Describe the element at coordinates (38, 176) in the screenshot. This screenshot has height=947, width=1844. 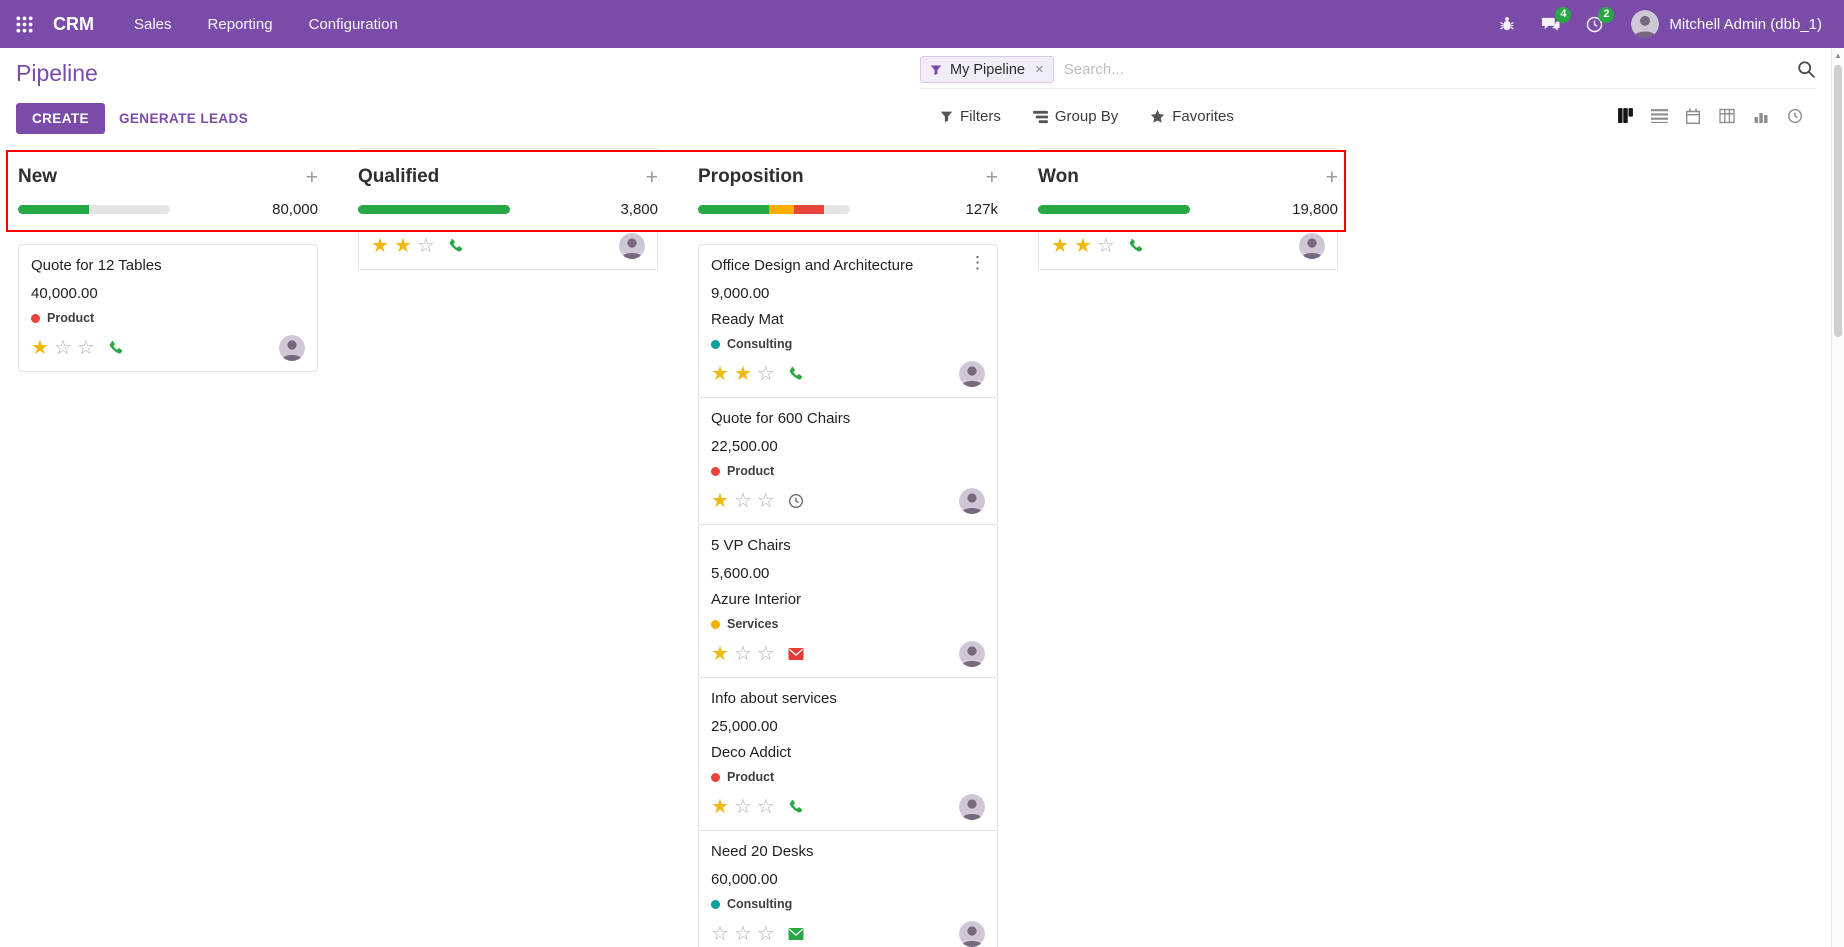
I see `column-title: New` at that location.